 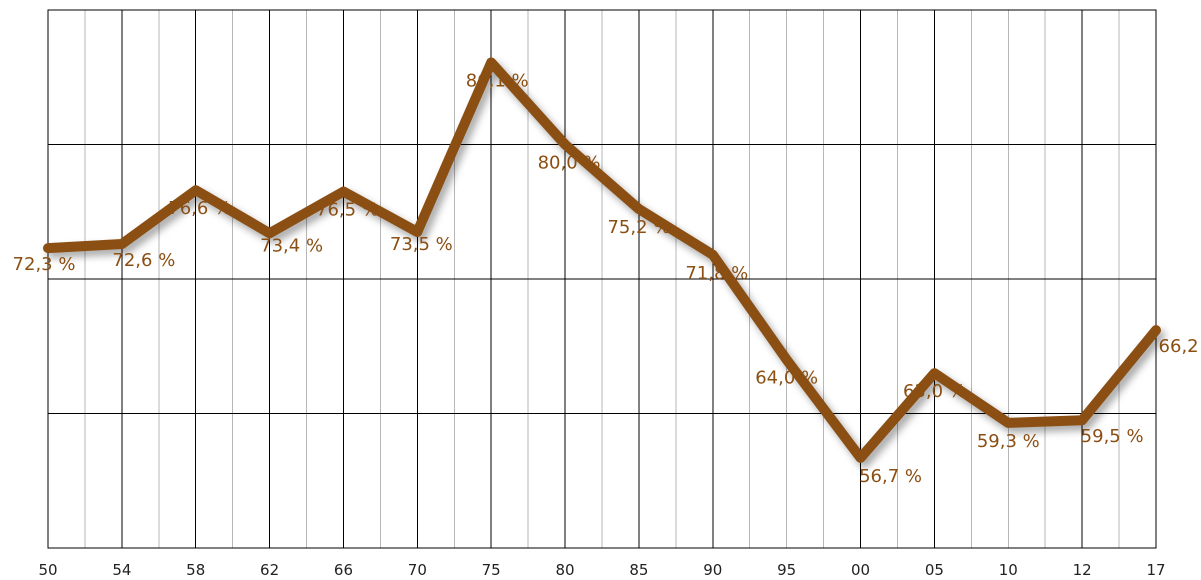 I want to click on x-axis-layer: 50 54 58 62 66 70 75 80 85 90 95 00 05 10 12 17, so click(x=601, y=570).